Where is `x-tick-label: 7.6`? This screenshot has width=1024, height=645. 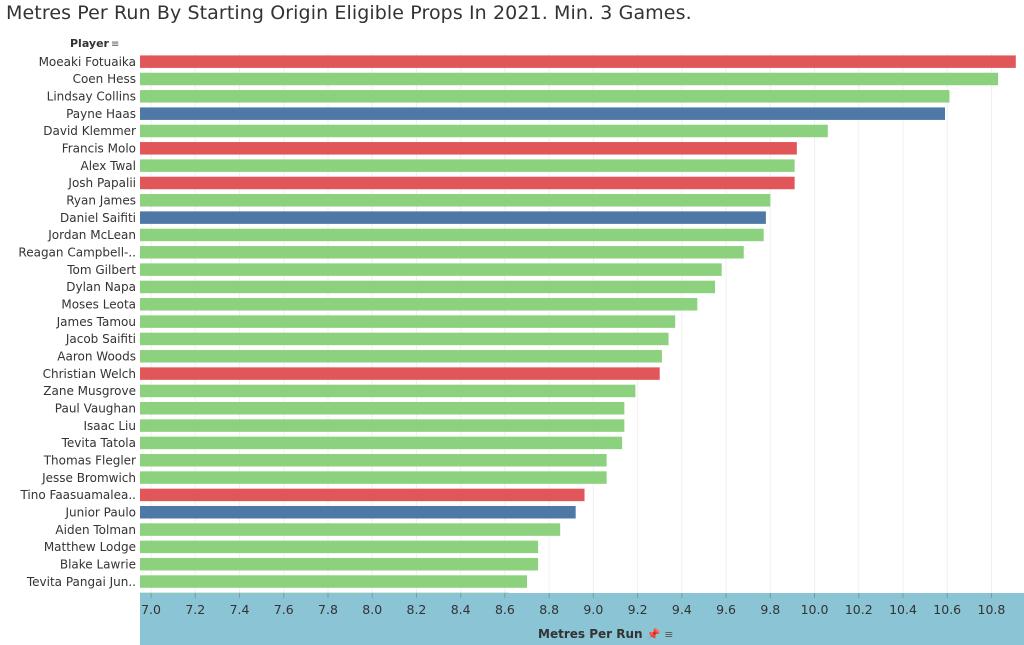
x-tick-label: 7.6 is located at coordinates (284, 609).